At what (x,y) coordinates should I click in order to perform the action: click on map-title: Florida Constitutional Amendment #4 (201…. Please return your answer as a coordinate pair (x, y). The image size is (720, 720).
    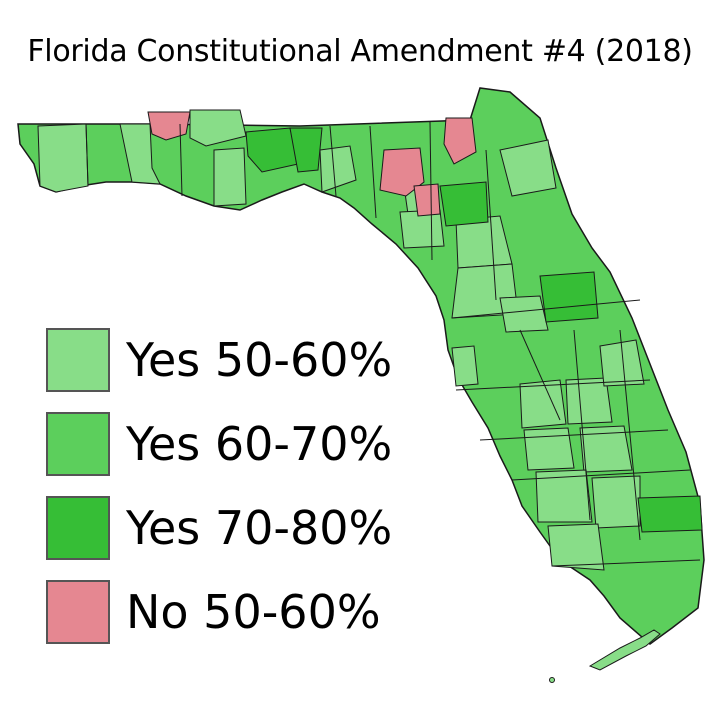
    Looking at the image, I should click on (360, 51).